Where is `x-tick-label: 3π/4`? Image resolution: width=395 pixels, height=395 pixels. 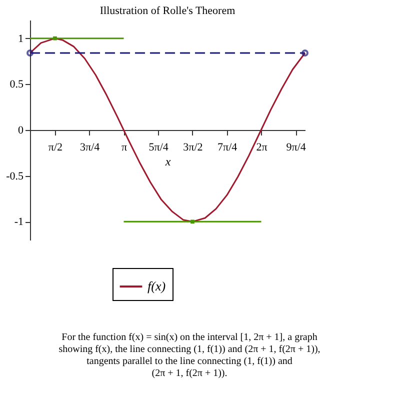 x-tick-label: 3π/4 is located at coordinates (90, 148).